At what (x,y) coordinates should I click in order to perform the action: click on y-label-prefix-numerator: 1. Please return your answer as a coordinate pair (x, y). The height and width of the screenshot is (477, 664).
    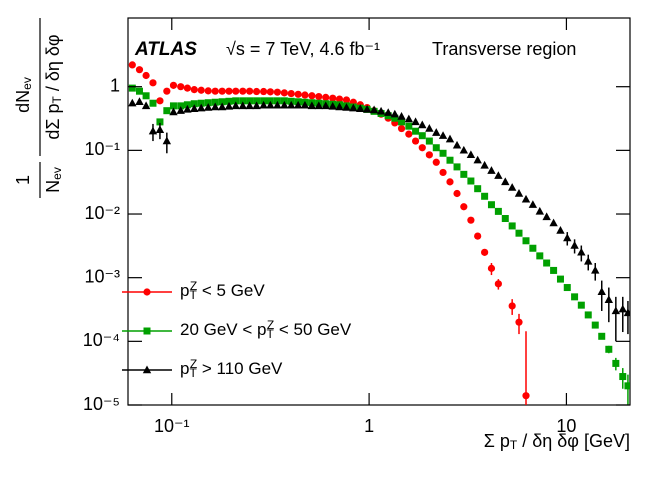
    Looking at the image, I should click on (23, 180).